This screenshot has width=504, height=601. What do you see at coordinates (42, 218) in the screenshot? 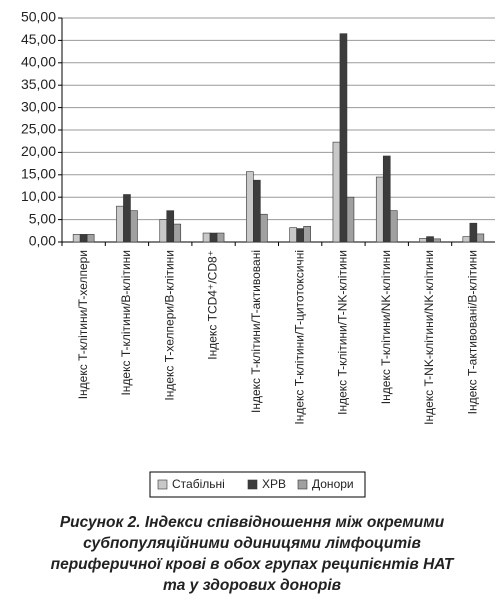
I see `y-tick-label: 5,00` at bounding box center [42, 218].